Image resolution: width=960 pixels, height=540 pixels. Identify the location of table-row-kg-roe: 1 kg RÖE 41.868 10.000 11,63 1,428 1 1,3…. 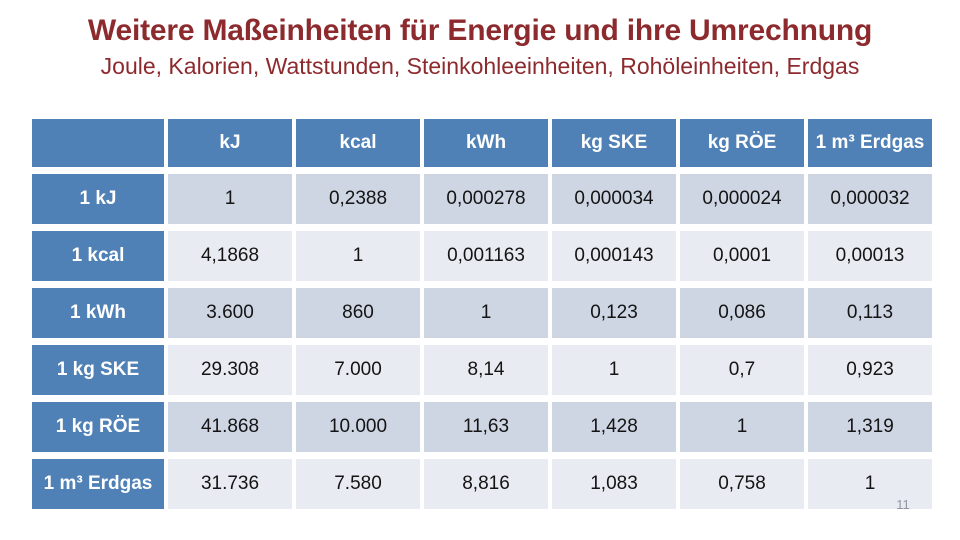
(482, 427).